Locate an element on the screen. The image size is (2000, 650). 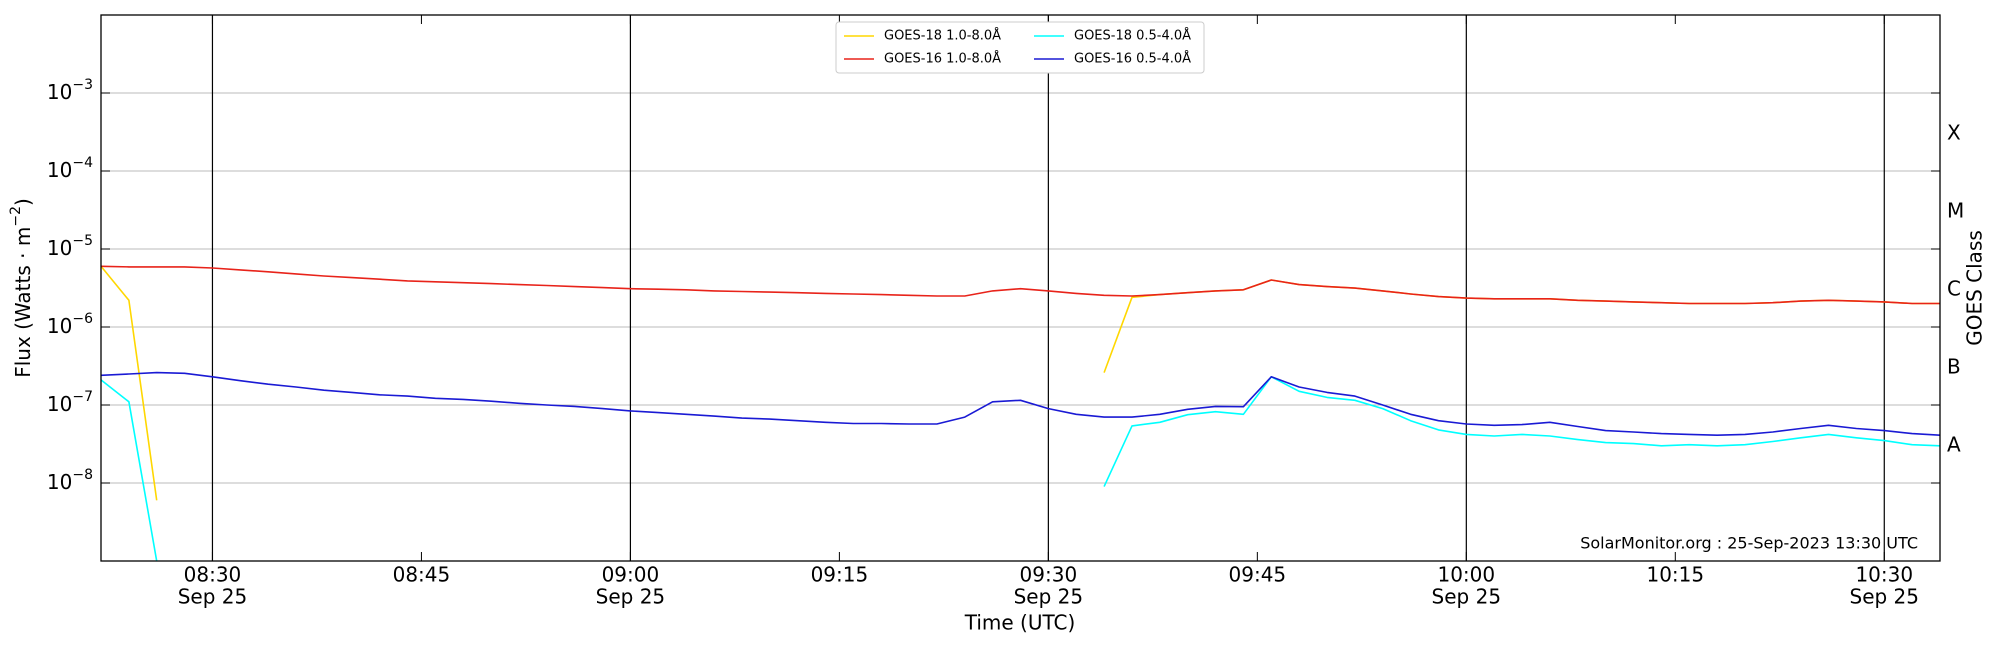
y-axis-label: Flux (Watts · m−2) is located at coordinates (21, 288).